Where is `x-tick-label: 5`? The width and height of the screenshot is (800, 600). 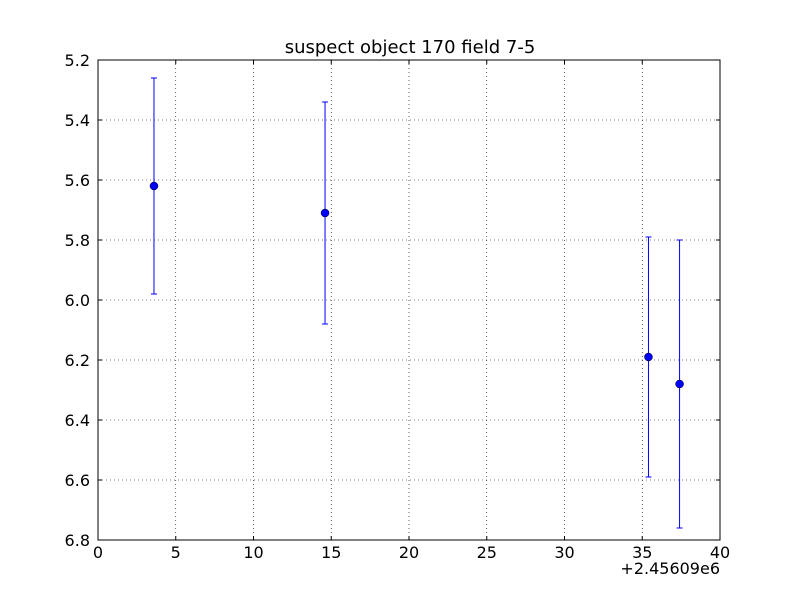
x-tick-label: 5 is located at coordinates (176, 552).